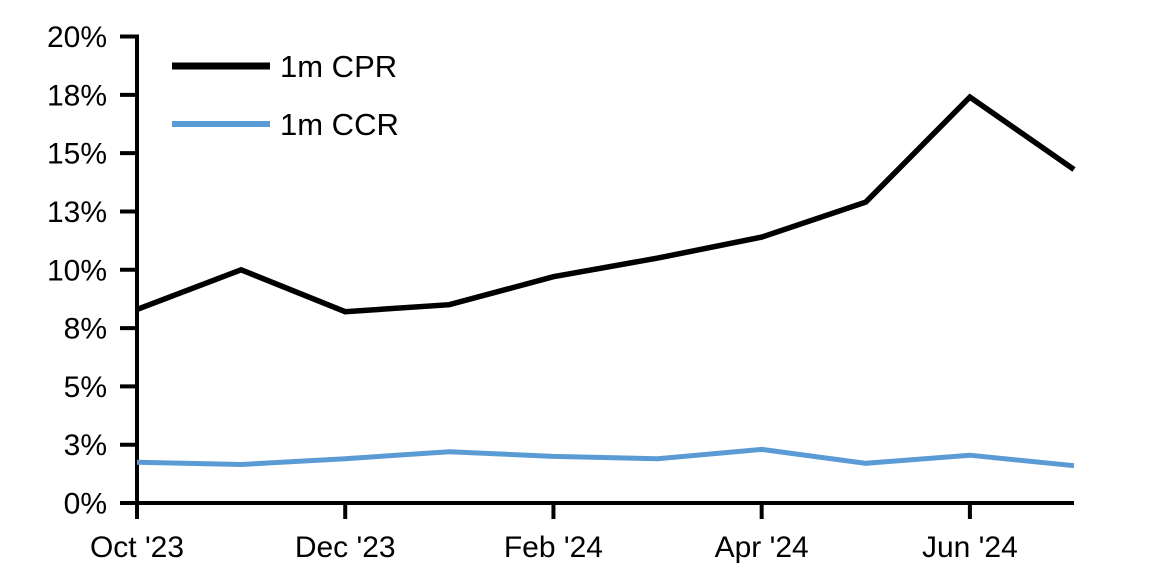 The width and height of the screenshot is (1152, 579). Describe the element at coordinates (85, 387) in the screenshot. I see `y-tick-label: 5%` at that location.